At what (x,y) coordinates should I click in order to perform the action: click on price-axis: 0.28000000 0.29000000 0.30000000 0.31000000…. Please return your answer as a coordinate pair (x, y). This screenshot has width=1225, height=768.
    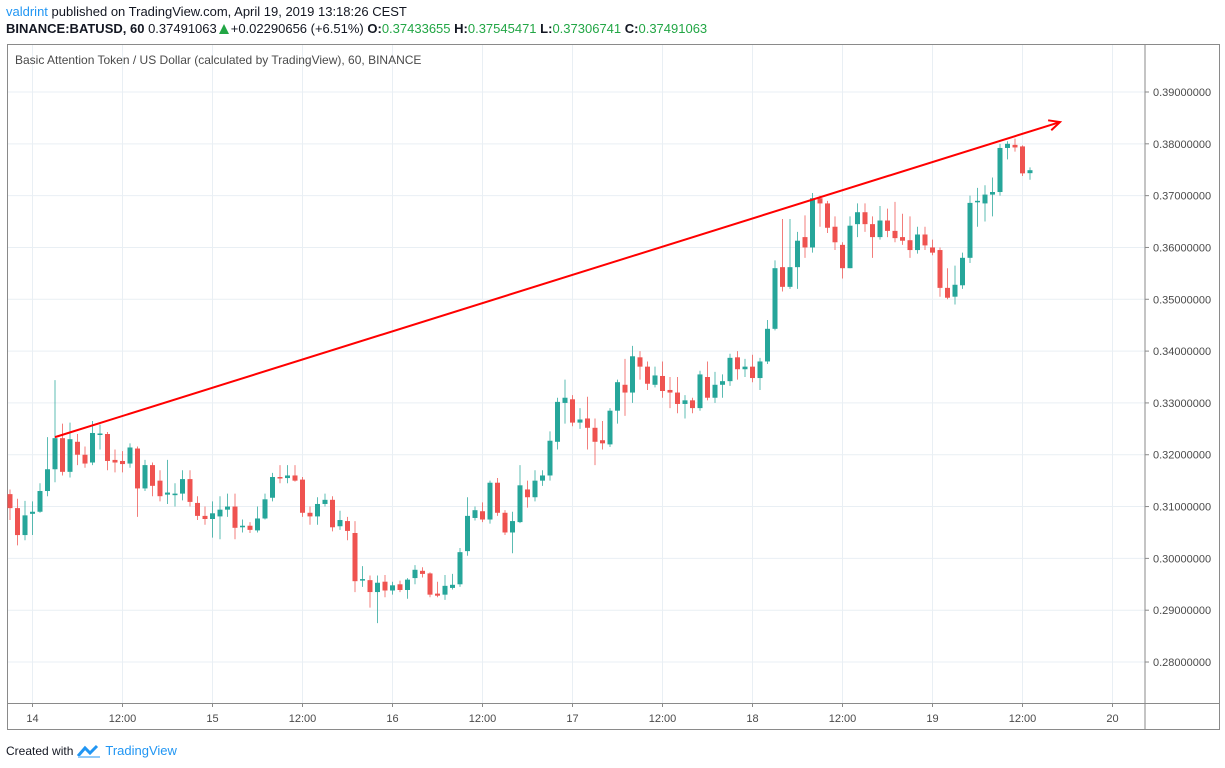
    Looking at the image, I should click on (1178, 378).